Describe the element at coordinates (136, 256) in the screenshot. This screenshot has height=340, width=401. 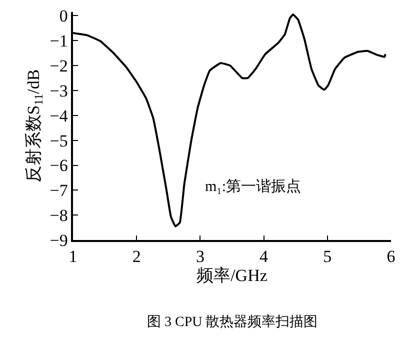
I see `x-tick-label: 2` at that location.